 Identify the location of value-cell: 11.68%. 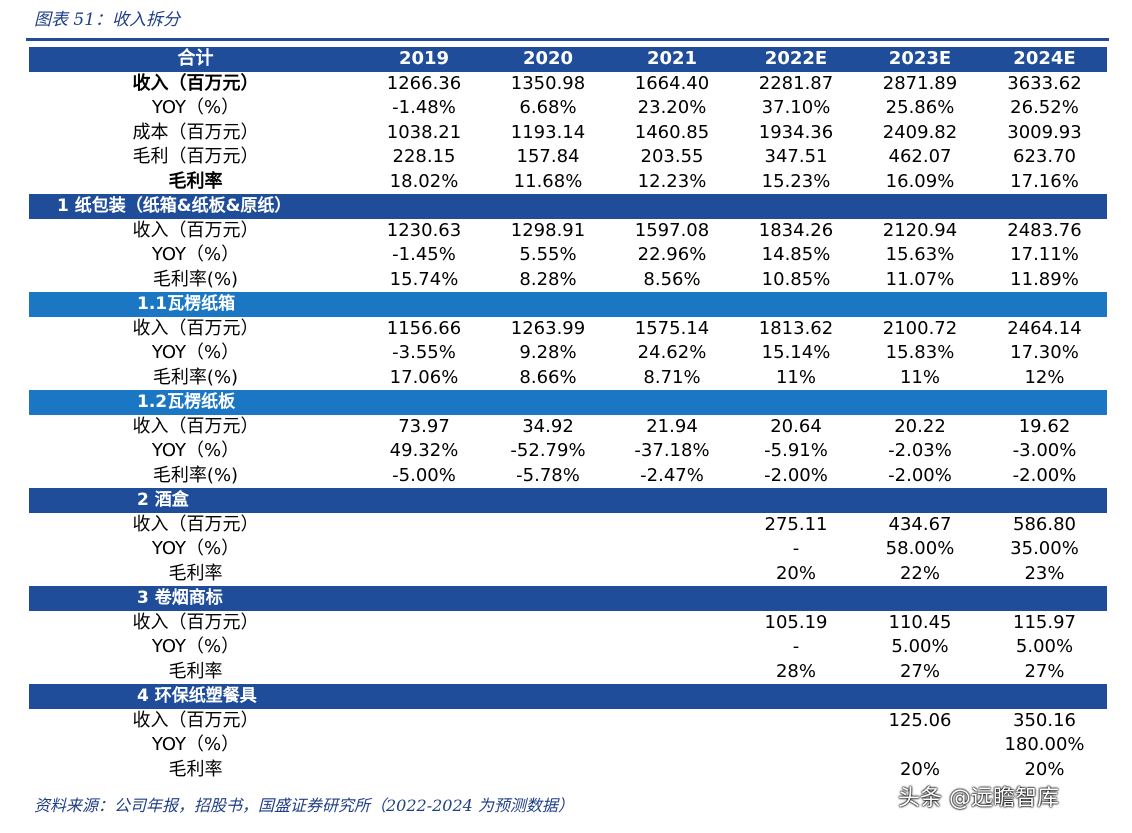
(548, 181).